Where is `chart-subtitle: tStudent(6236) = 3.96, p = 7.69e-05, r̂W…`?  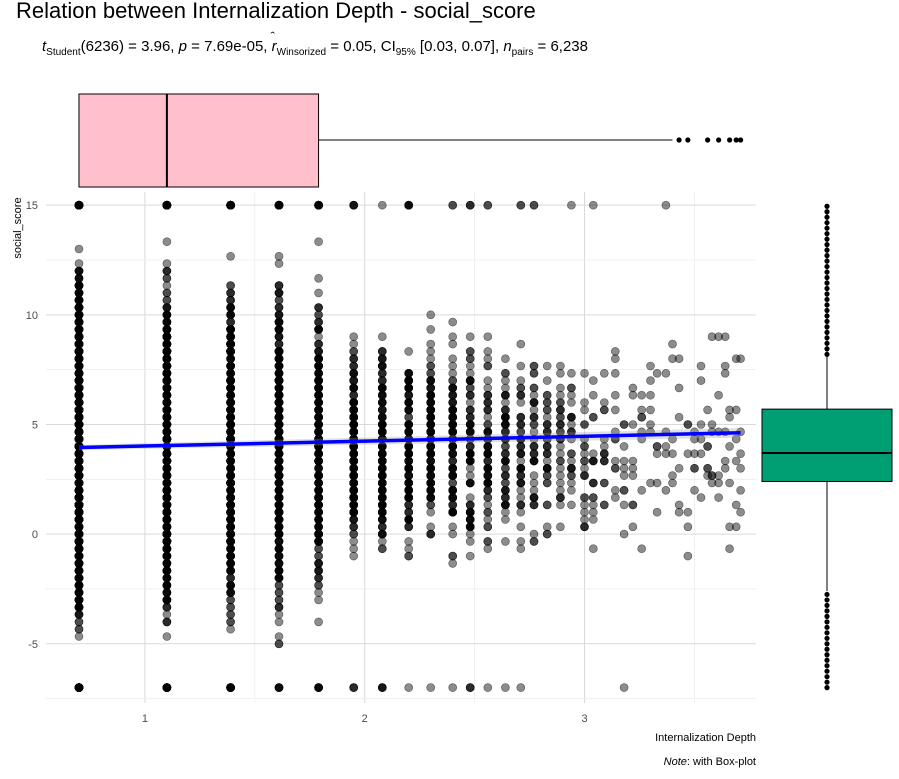 chart-subtitle: tStudent(6236) = 3.96, p = 7.69e-05, r̂W… is located at coordinates (315, 48).